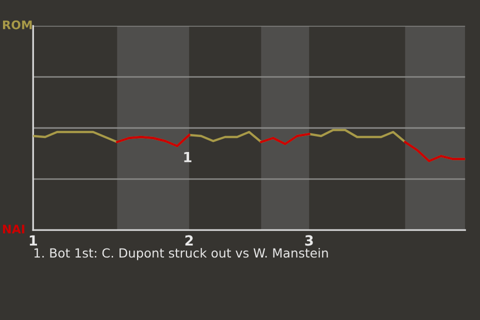  I want to click on text: NAI, so click(13, 229).